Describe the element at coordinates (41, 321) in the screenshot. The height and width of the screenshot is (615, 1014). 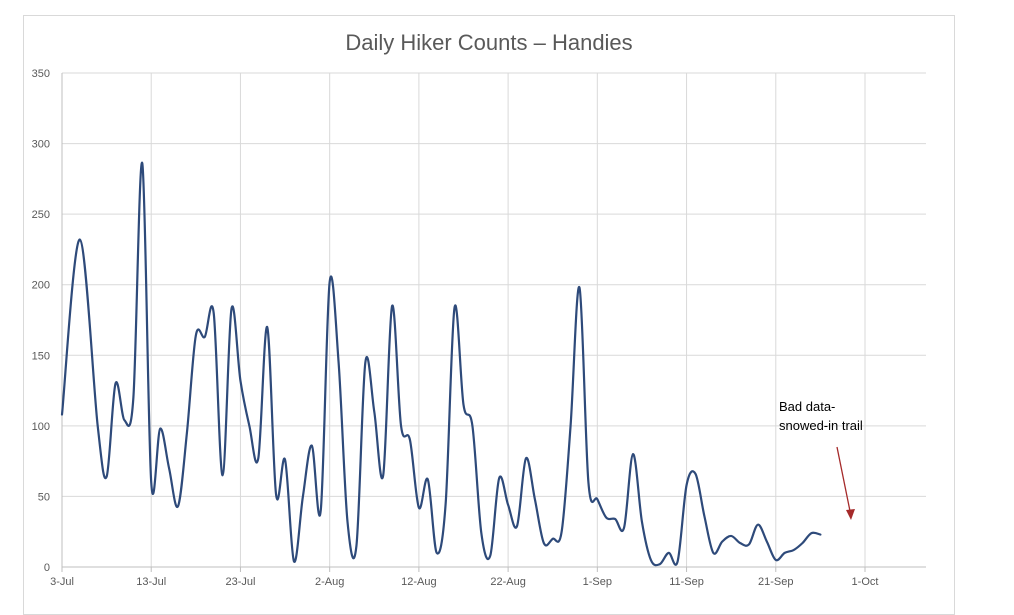
I see `y-axis-tick-labels: 0 50 100 150 200 250 300 350` at that location.